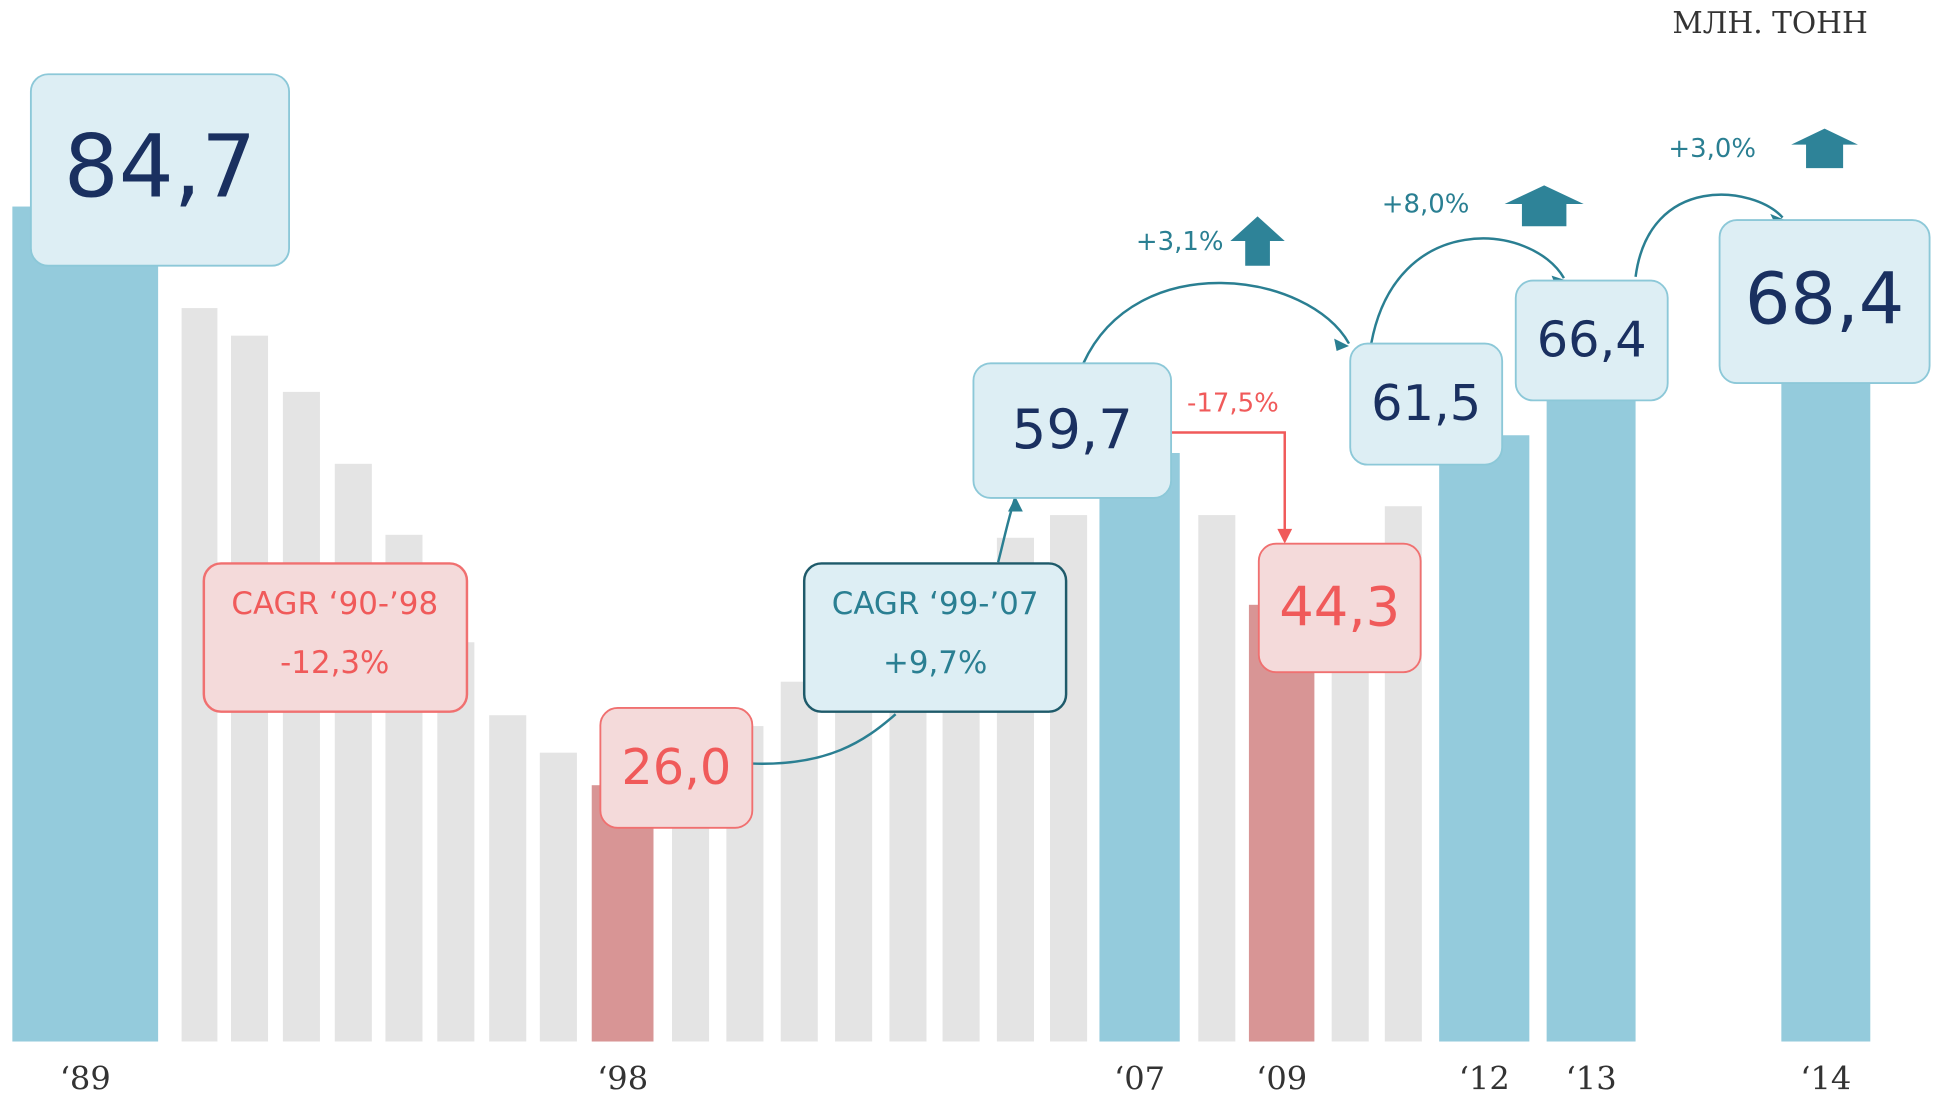 This screenshot has width=1937, height=1096. What do you see at coordinates (1426, 205) in the screenshot?
I see `change-label: +8,0%` at bounding box center [1426, 205].